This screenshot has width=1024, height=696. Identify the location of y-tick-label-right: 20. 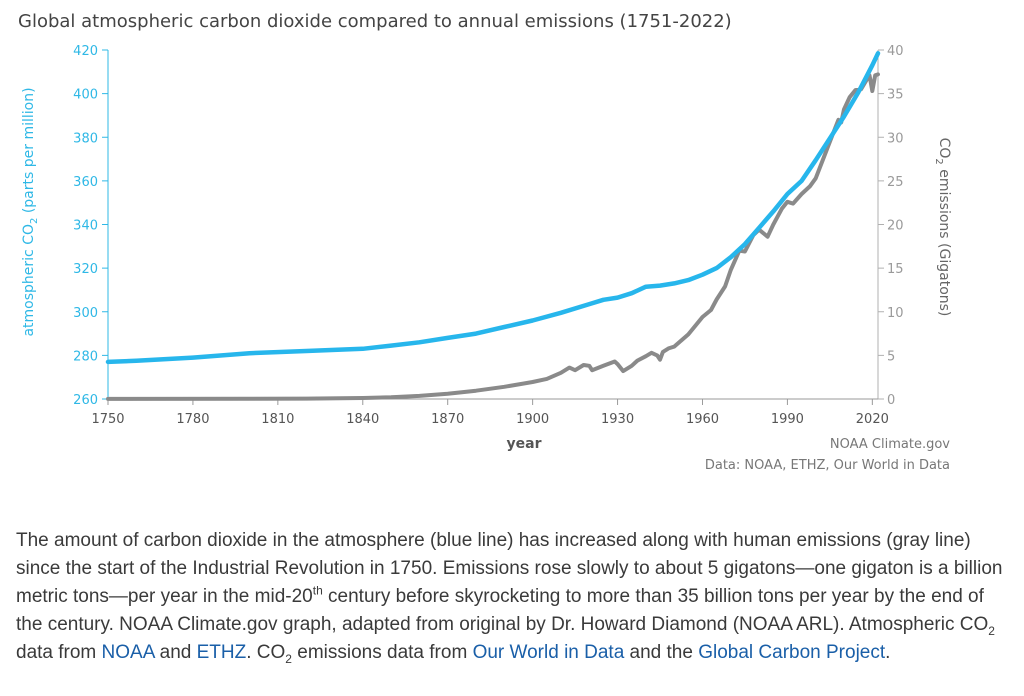
(895, 226).